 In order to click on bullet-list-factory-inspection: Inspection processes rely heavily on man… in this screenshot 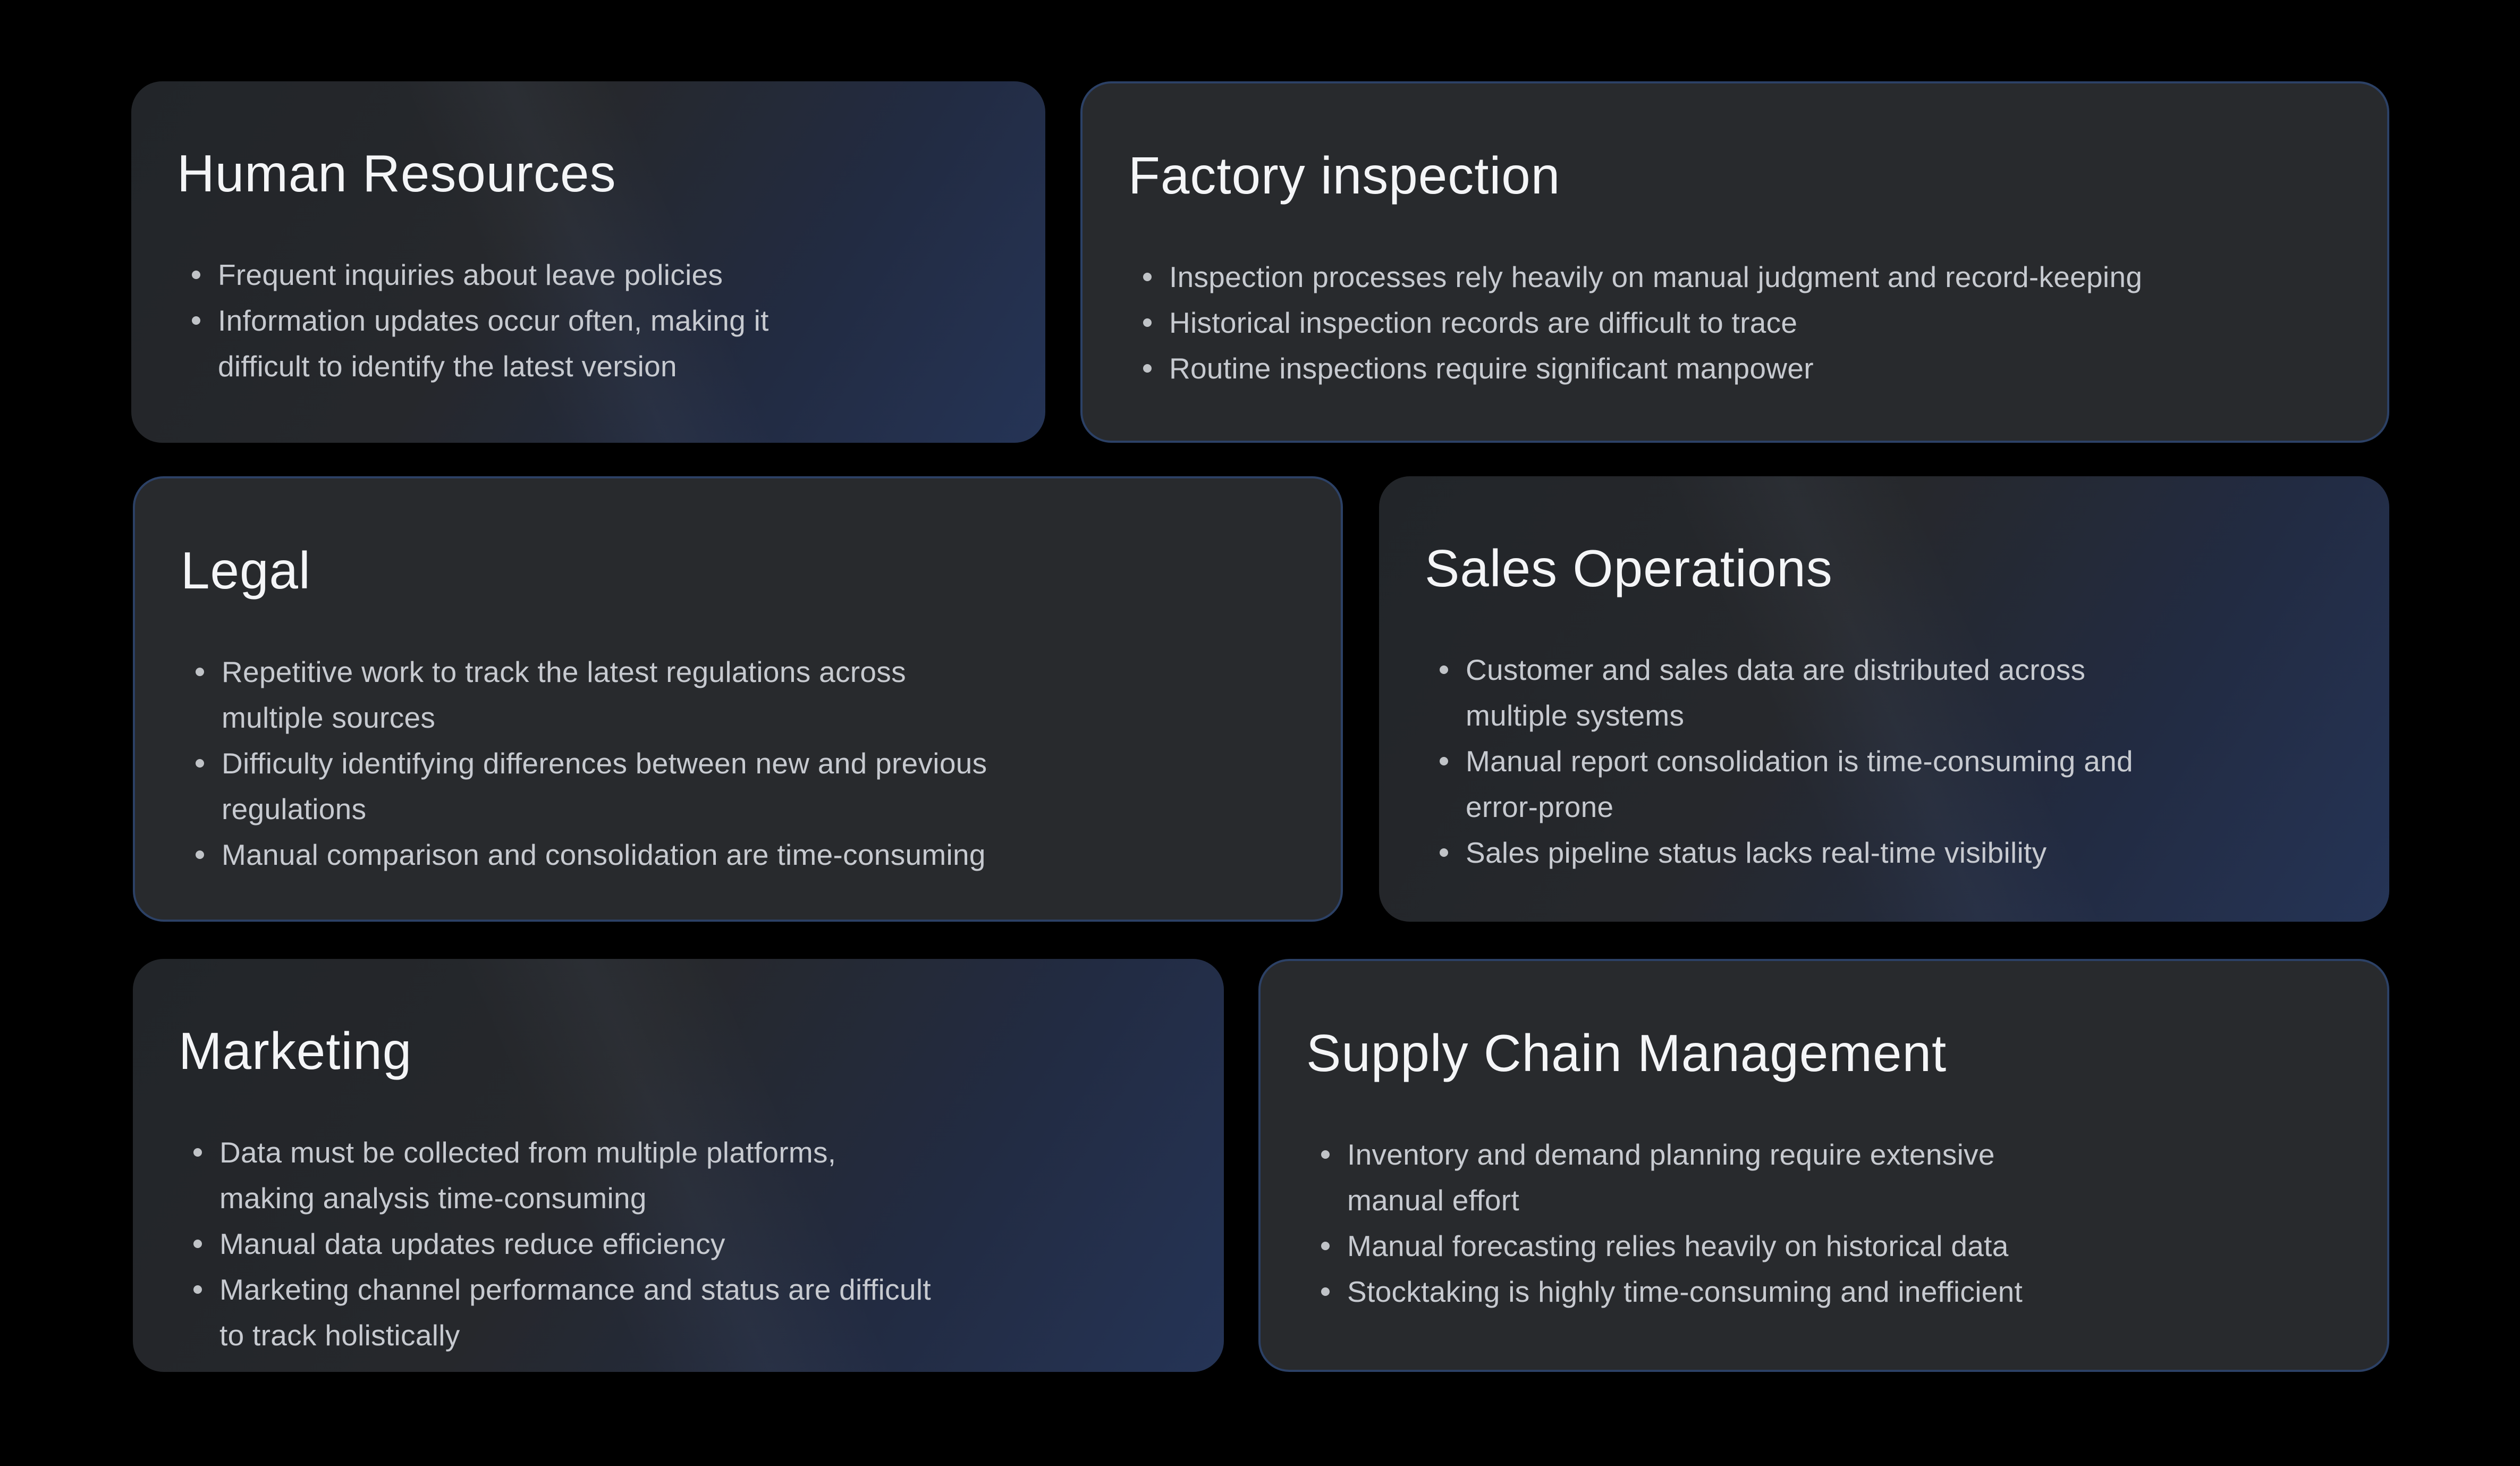, I will do `click(1733, 322)`.